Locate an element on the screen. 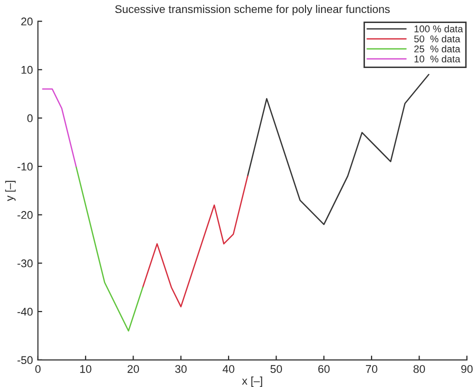  y-tick-label: 10 is located at coordinates (27, 70).